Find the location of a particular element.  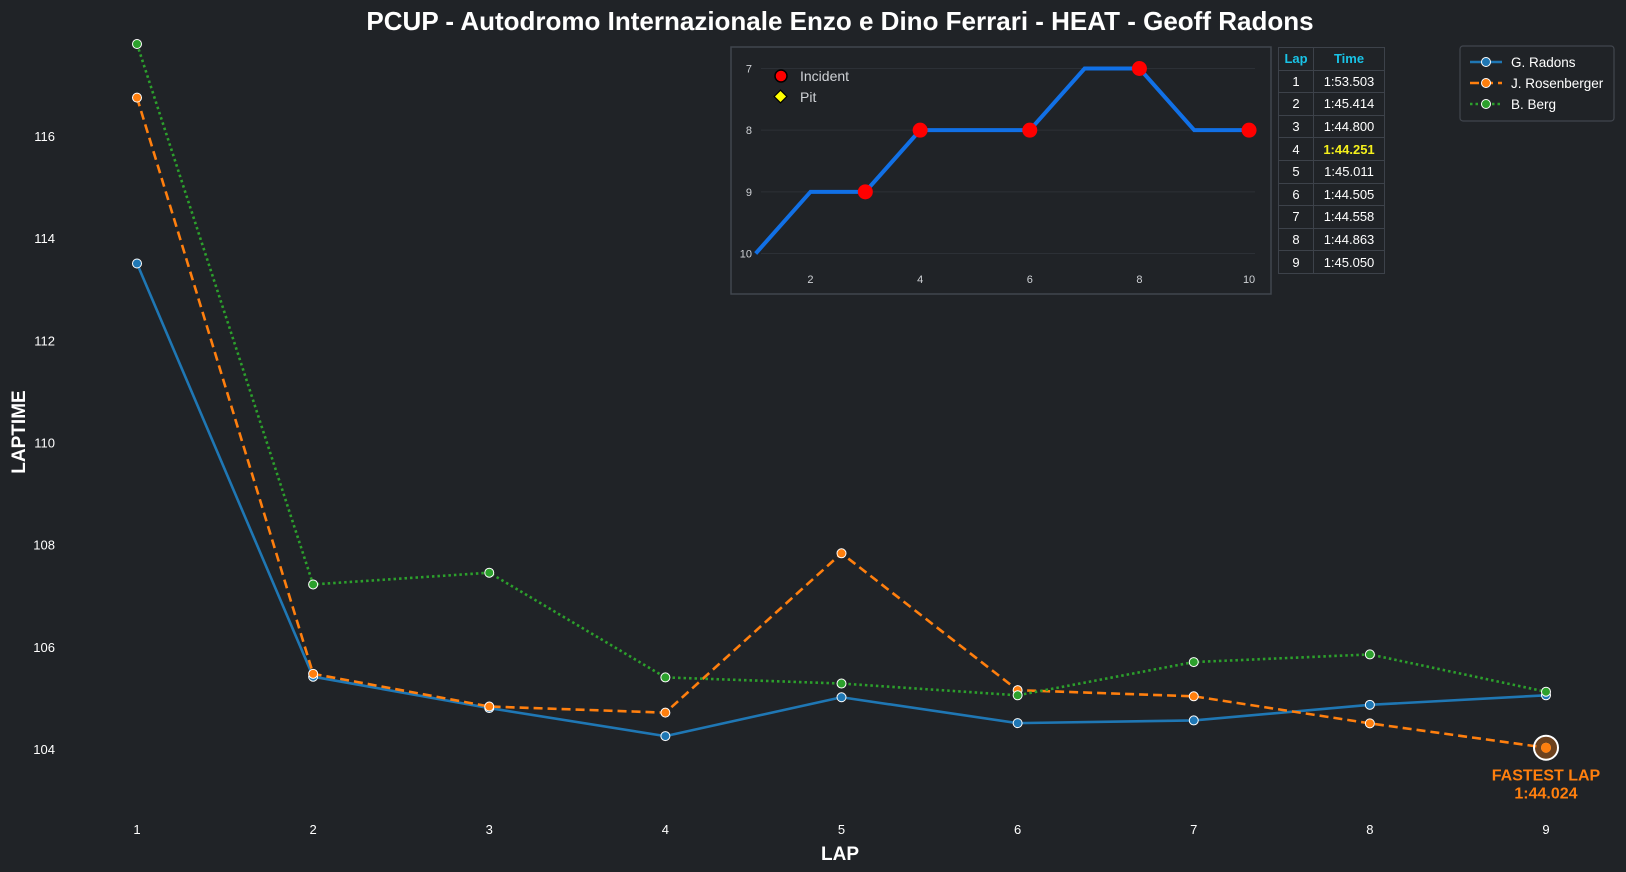

table-row: 6 1:44.505 is located at coordinates (1331, 194).